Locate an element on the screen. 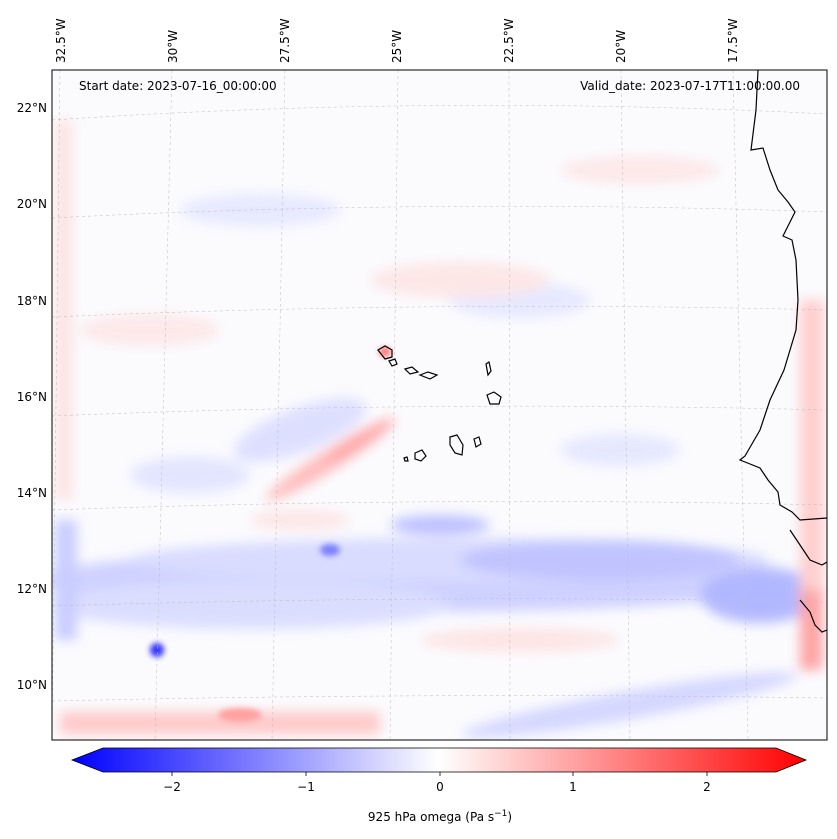  lat-label-20n: 20°N is located at coordinates (32, 204).